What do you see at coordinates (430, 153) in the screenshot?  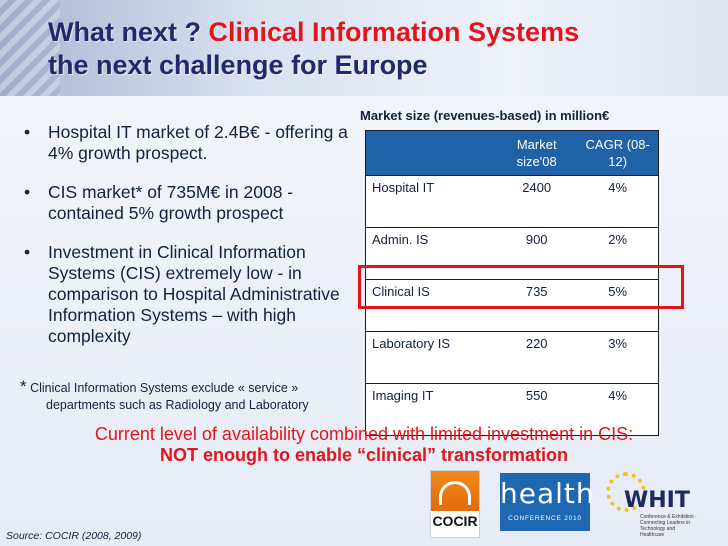 I see `header-cell-blank` at bounding box center [430, 153].